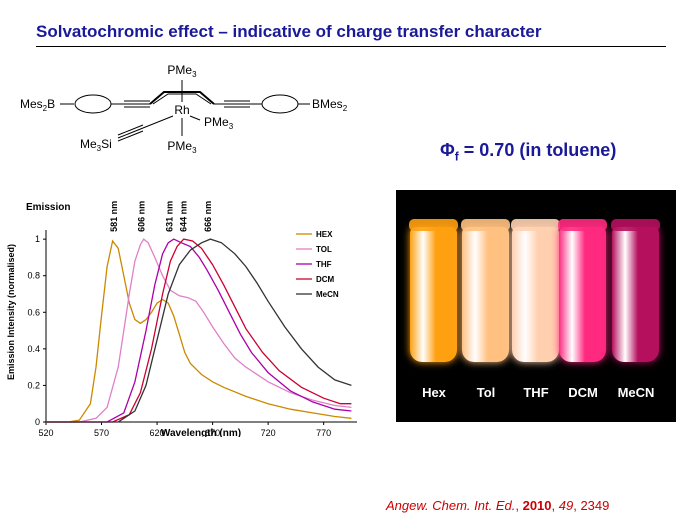 Image resolution: width=693 pixels, height=520 pixels. Describe the element at coordinates (434, 392) in the screenshot. I see `vial-label-hex: Hex` at that location.